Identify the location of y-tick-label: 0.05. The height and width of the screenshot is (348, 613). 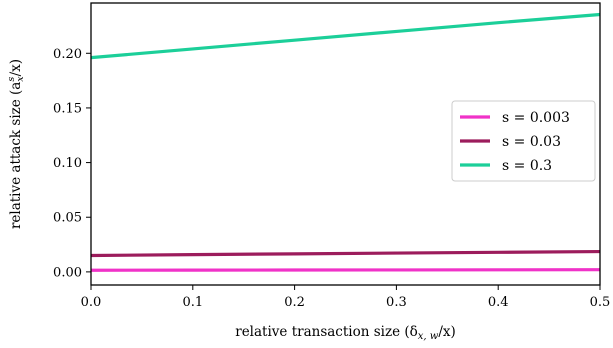
(67, 218).